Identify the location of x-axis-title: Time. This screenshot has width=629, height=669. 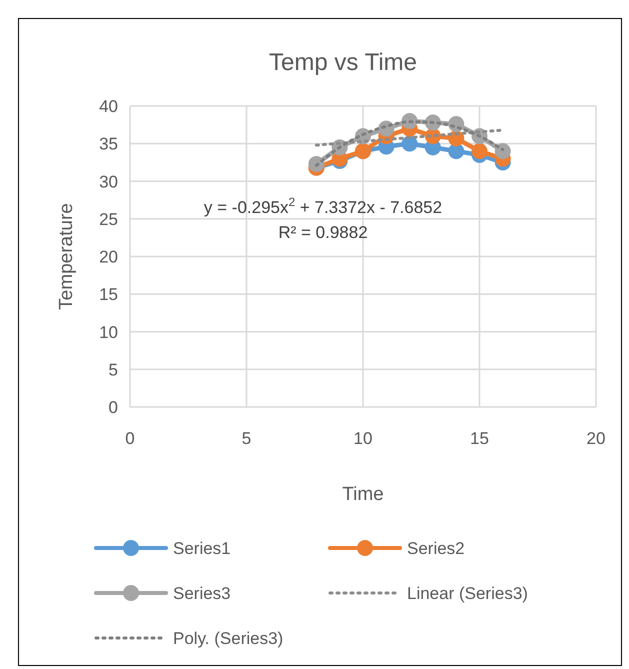
(363, 494).